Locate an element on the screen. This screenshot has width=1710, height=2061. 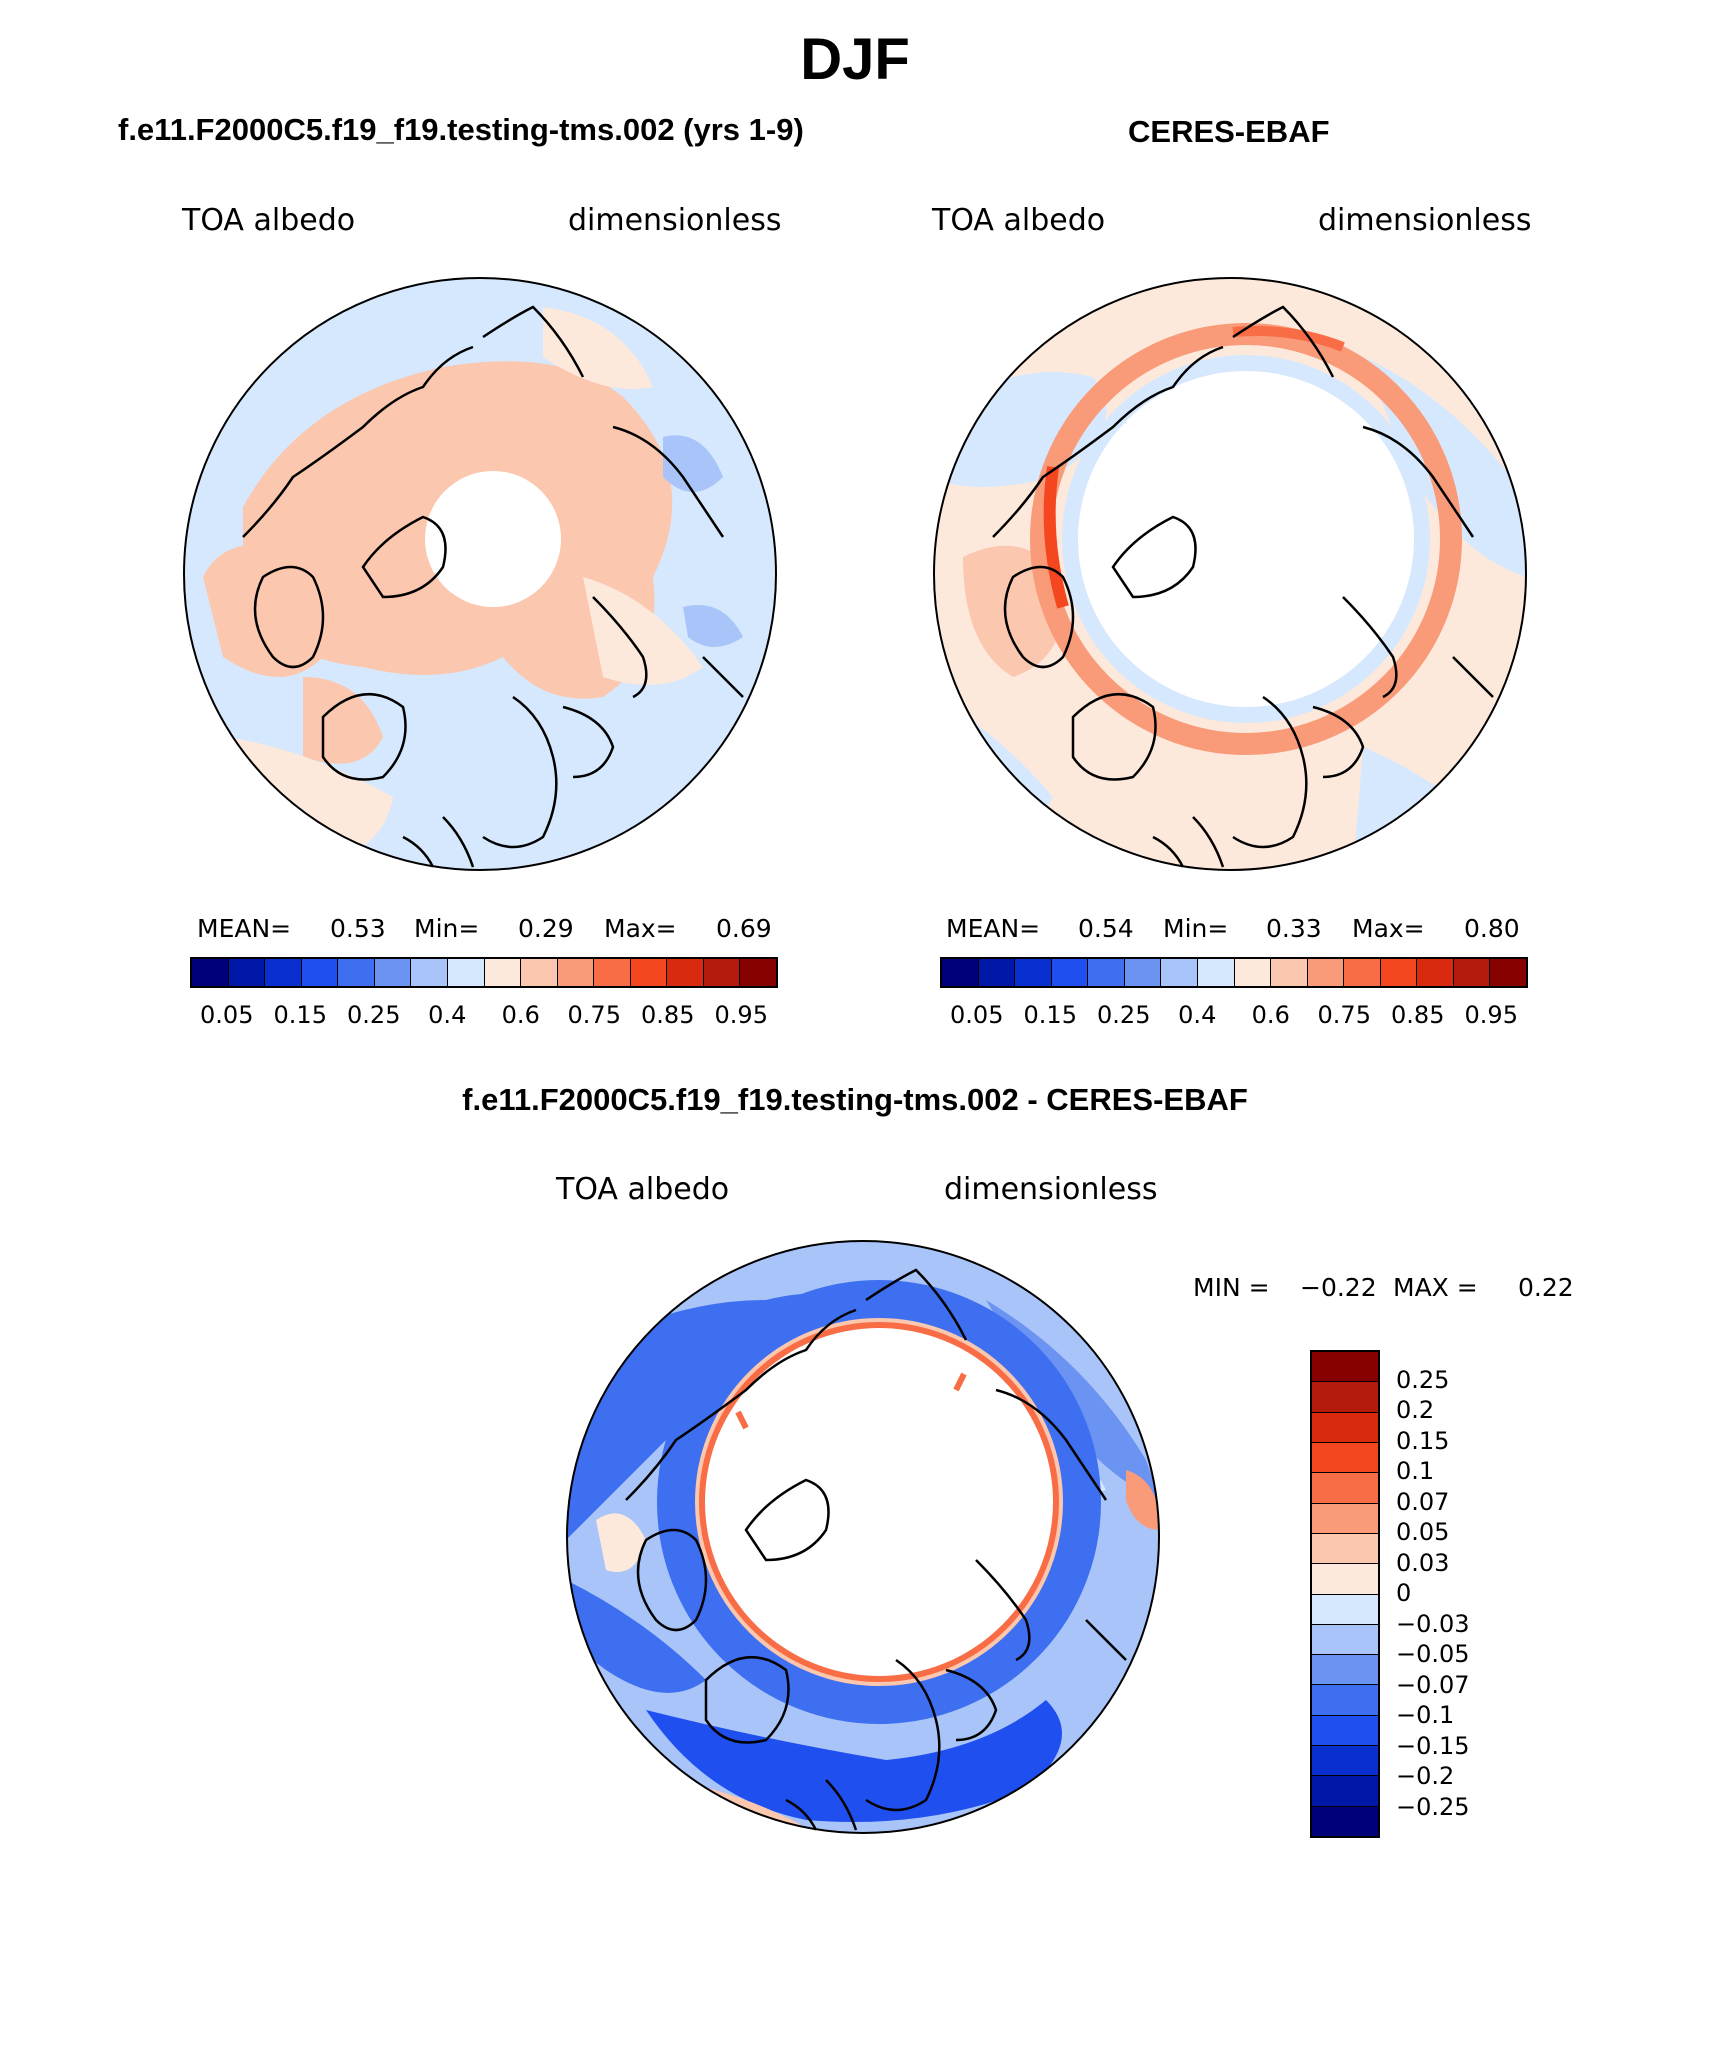
diff-max-label: MAX = is located at coordinates (1435, 1287).